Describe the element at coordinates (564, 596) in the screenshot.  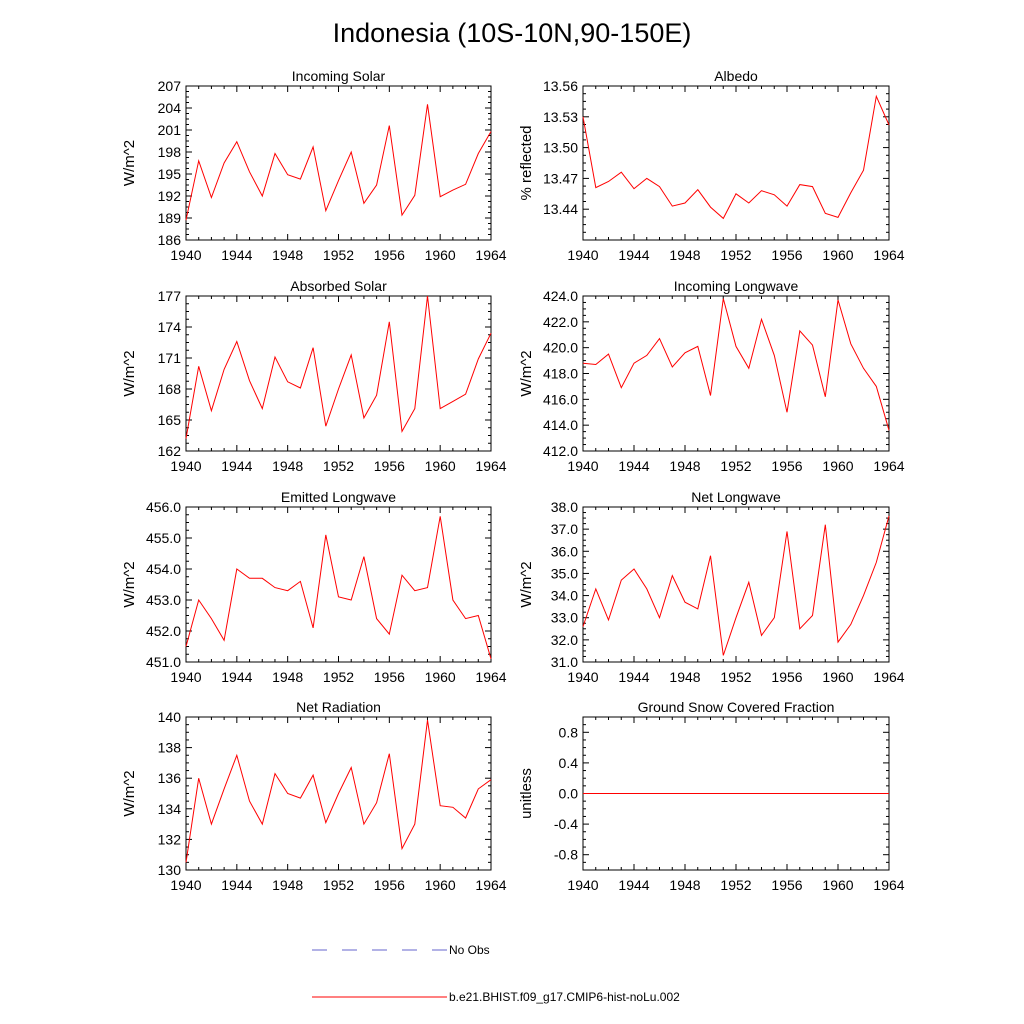
I see `y-tick-label: 34.0` at that location.